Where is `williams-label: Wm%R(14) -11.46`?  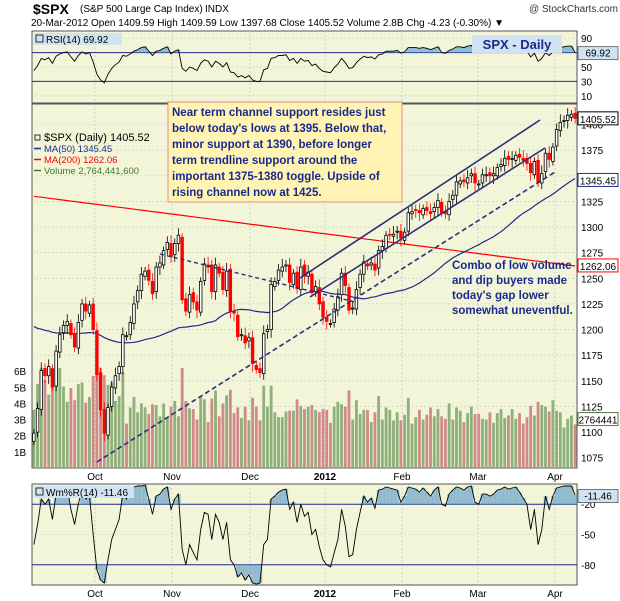 williams-label: Wm%R(14) -11.46 is located at coordinates (87, 493).